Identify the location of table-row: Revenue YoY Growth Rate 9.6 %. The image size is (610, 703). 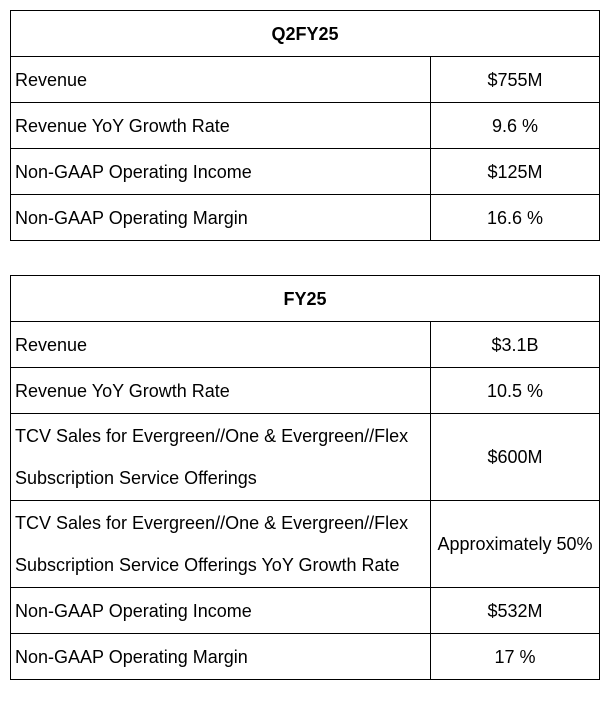
(305, 125).